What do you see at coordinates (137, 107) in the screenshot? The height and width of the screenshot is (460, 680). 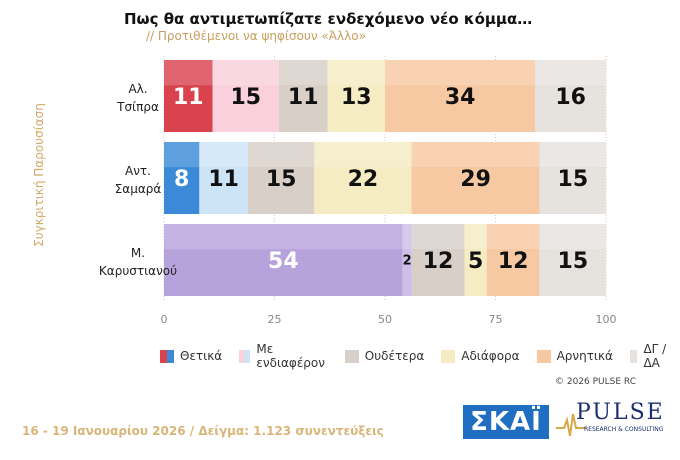 I see `category-label: Τσίπρα` at bounding box center [137, 107].